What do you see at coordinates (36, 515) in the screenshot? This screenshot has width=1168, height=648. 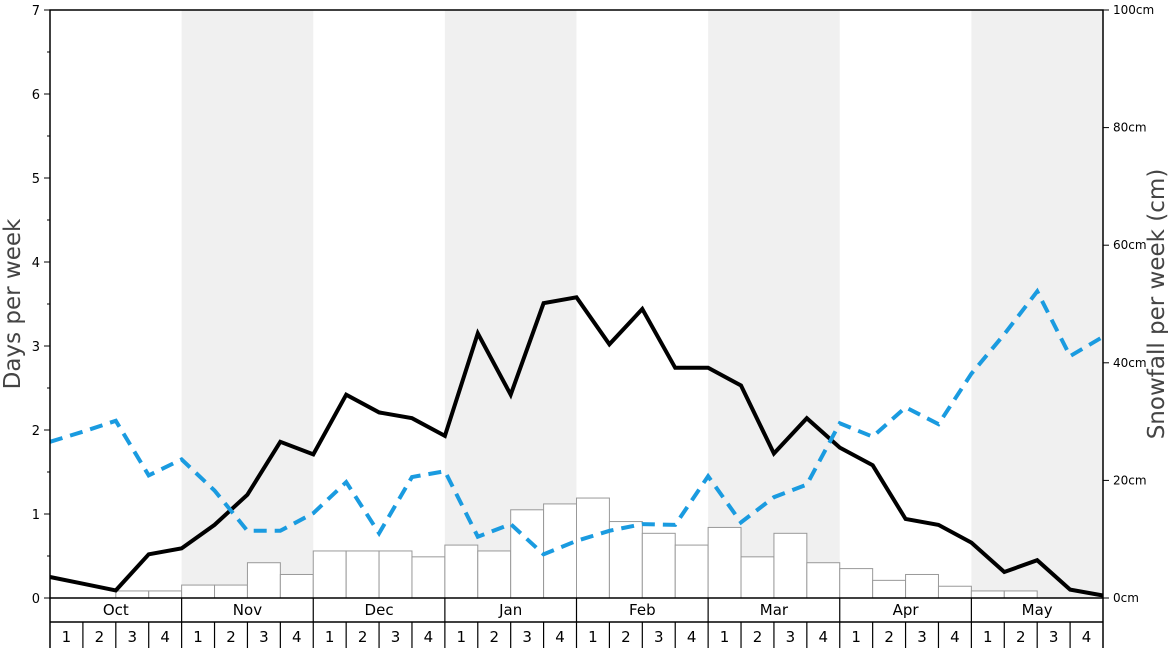 I see `left-tick-label: 1` at bounding box center [36, 515].